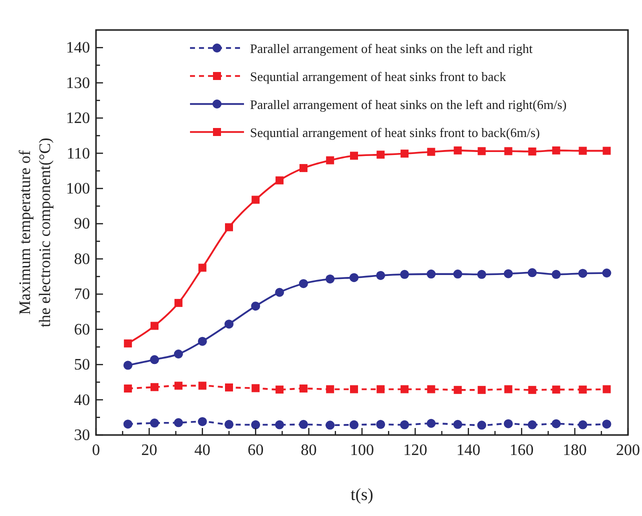  I want to click on y-axis-title: Maximum temperature of the electronic component(°C), so click(35, 233).